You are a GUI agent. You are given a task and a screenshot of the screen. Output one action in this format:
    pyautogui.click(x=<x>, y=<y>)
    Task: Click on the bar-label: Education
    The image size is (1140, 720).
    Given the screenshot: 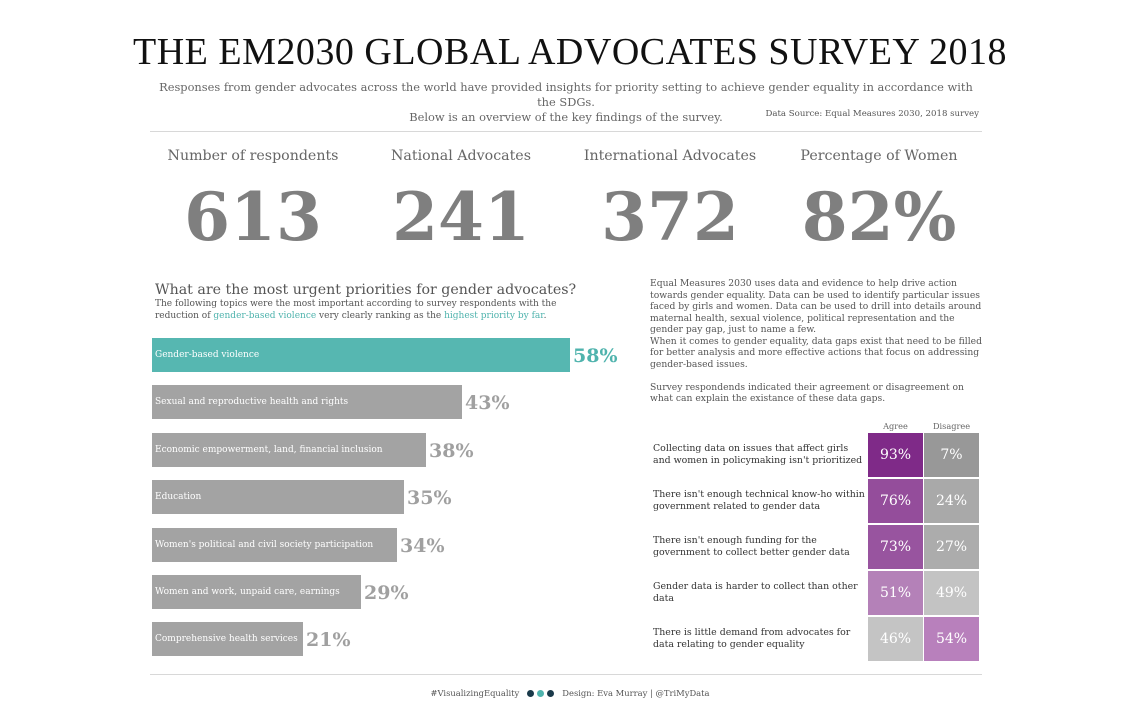 What is the action you would take?
    pyautogui.click(x=178, y=497)
    